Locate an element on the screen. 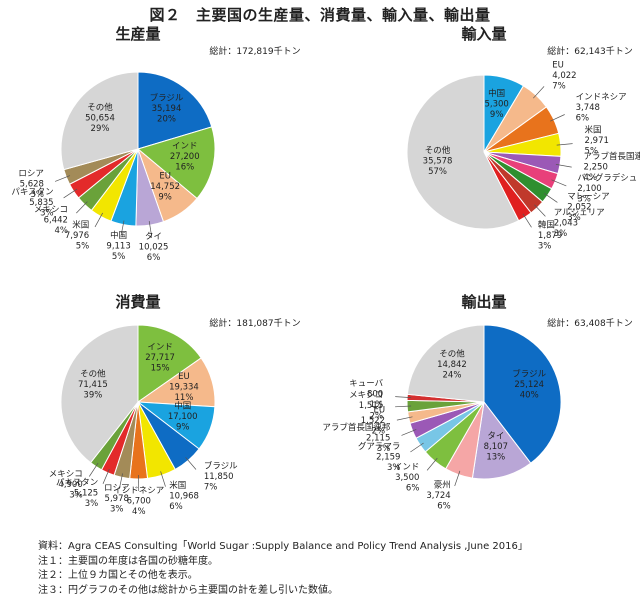 This screenshot has width=640, height=598. production-title: 生産量 is located at coordinates (137, 34).